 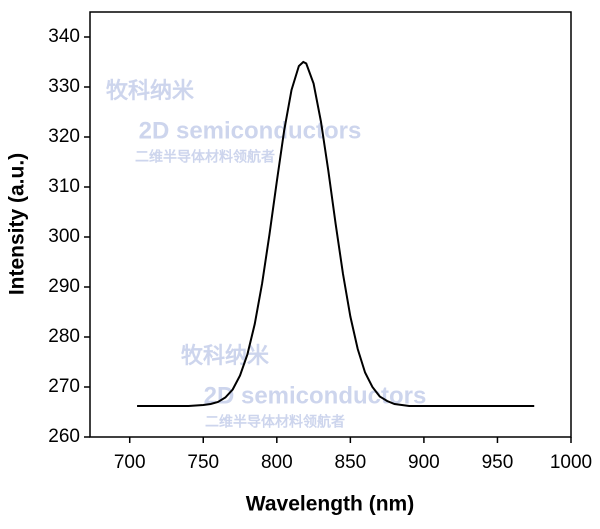 What do you see at coordinates (498, 462) in the screenshot?
I see `x-tick-label: 950` at bounding box center [498, 462].